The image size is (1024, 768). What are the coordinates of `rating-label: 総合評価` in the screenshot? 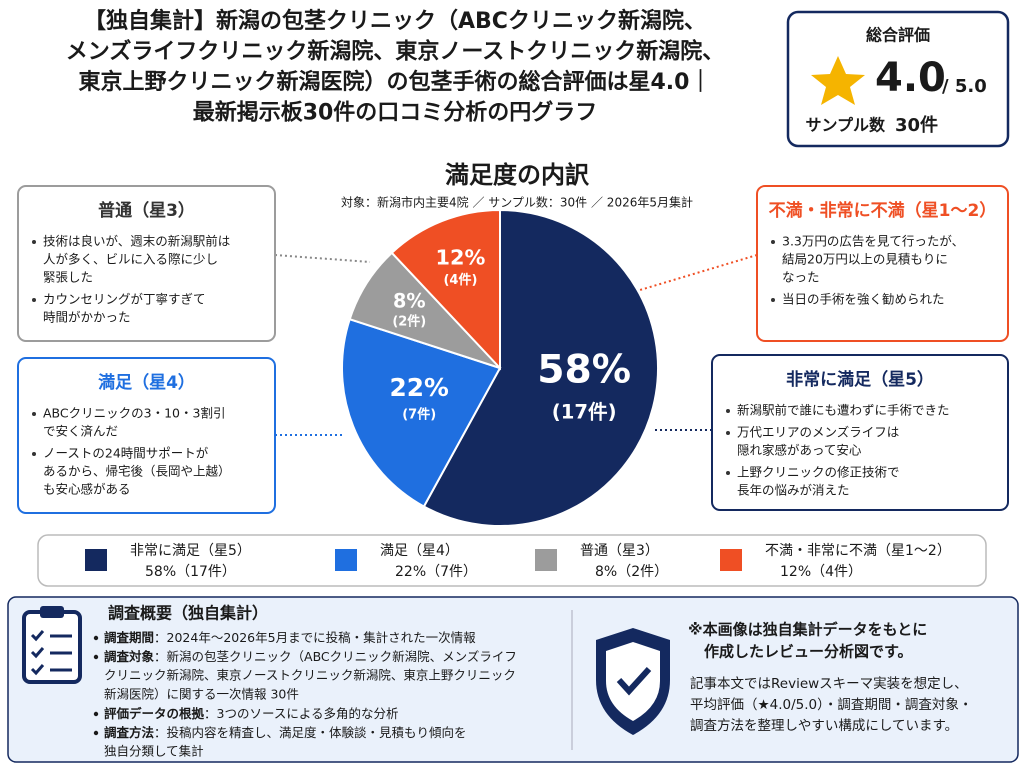 It's located at (898, 35).